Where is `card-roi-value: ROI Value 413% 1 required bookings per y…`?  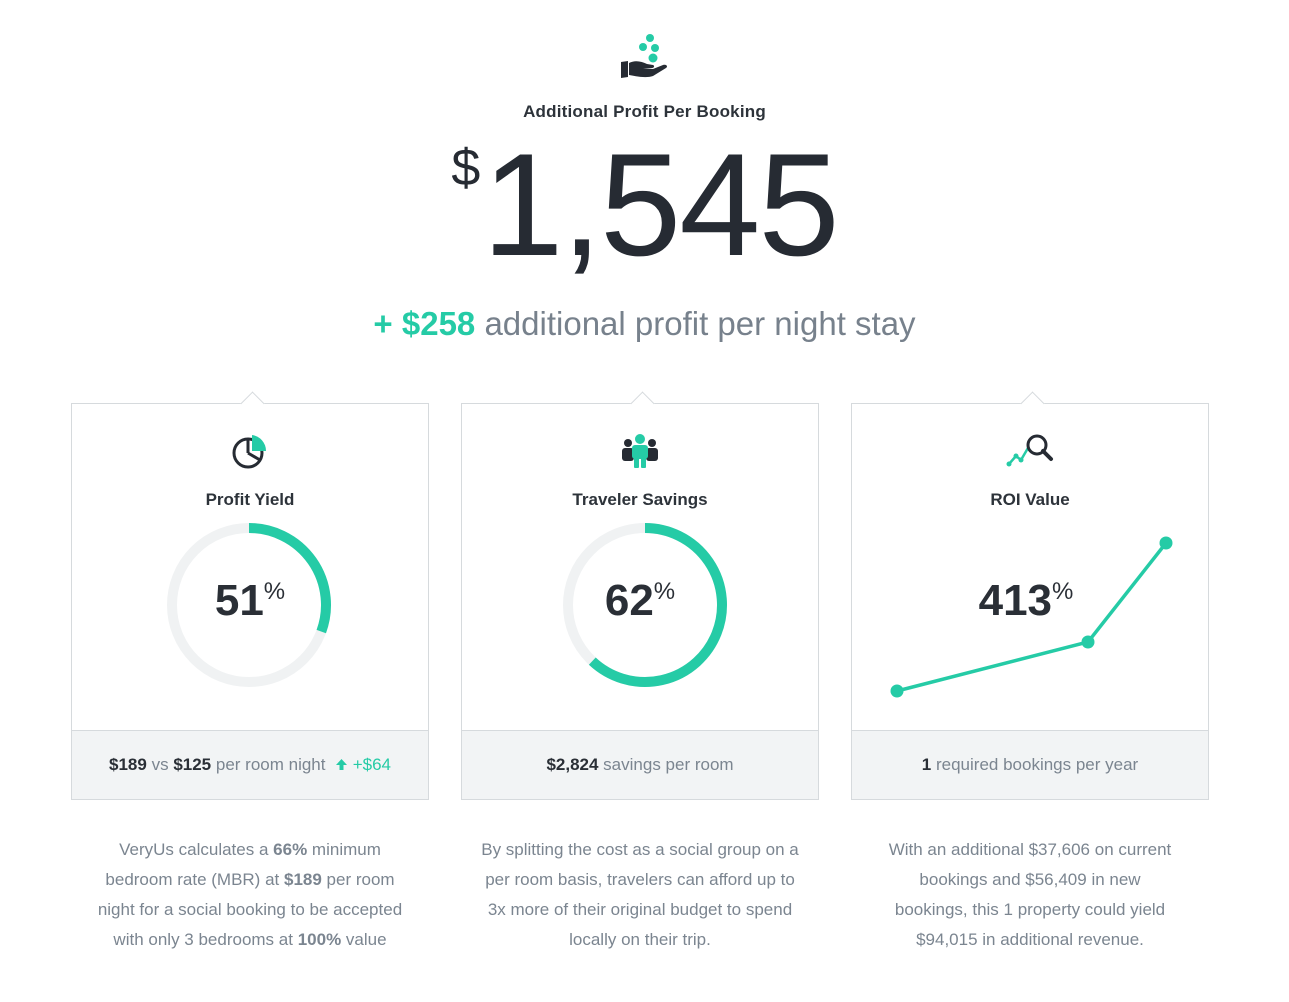 card-roi-value: ROI Value 413% 1 required bookings per y… is located at coordinates (1028, 595).